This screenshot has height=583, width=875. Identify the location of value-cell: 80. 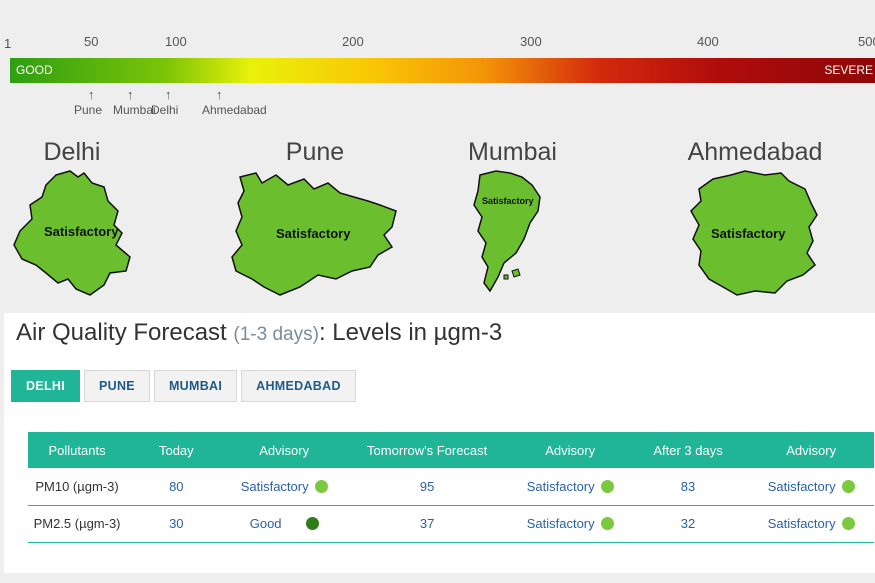
(176, 487).